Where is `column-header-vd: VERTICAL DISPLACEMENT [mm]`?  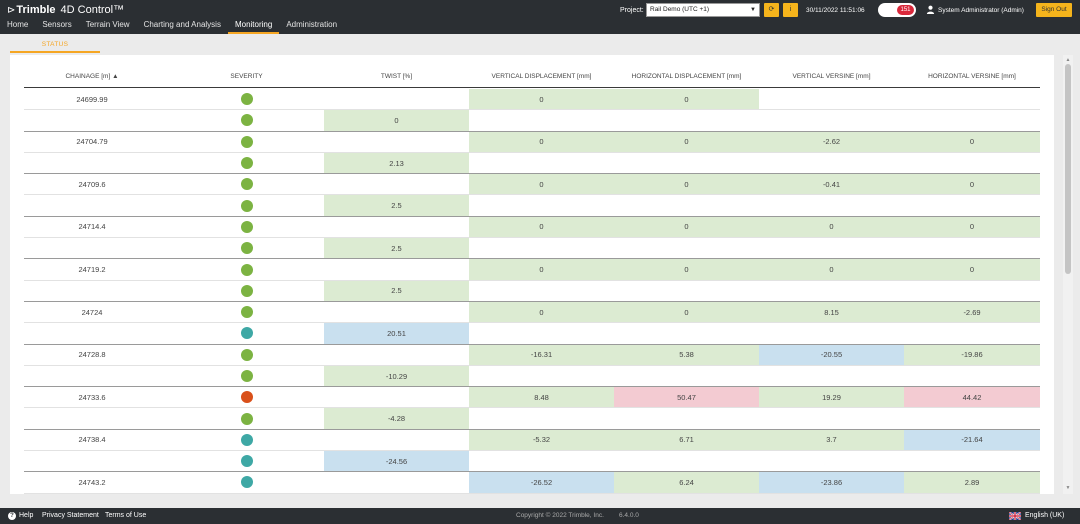
column-header-vd: VERTICAL DISPLACEMENT [mm] is located at coordinates (541, 76).